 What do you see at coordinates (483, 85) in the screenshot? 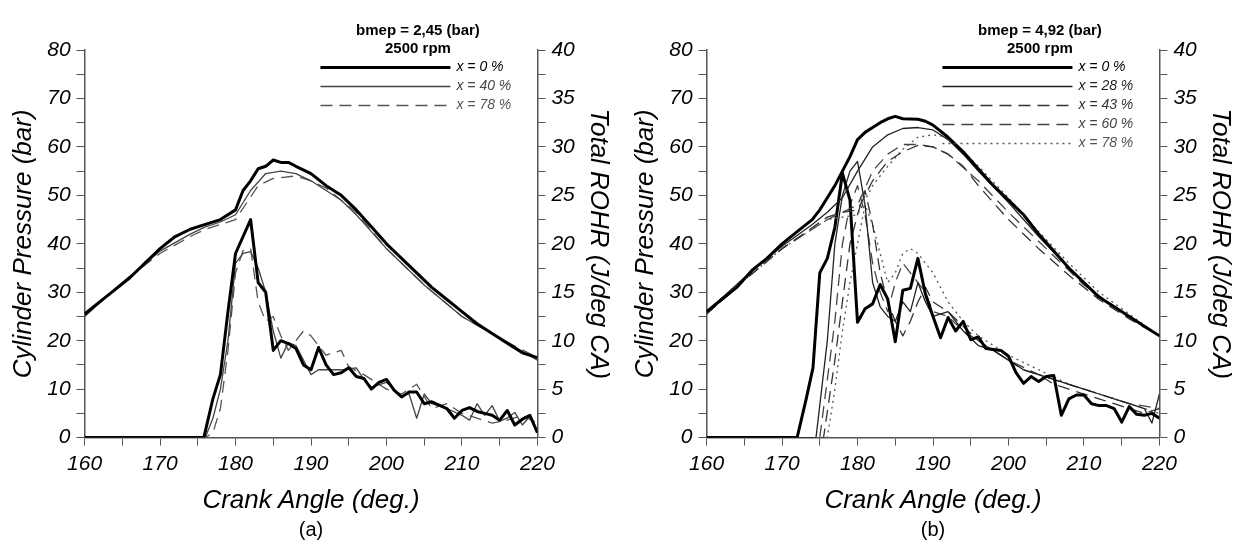
I see `text: x = 40 %` at bounding box center [483, 85].